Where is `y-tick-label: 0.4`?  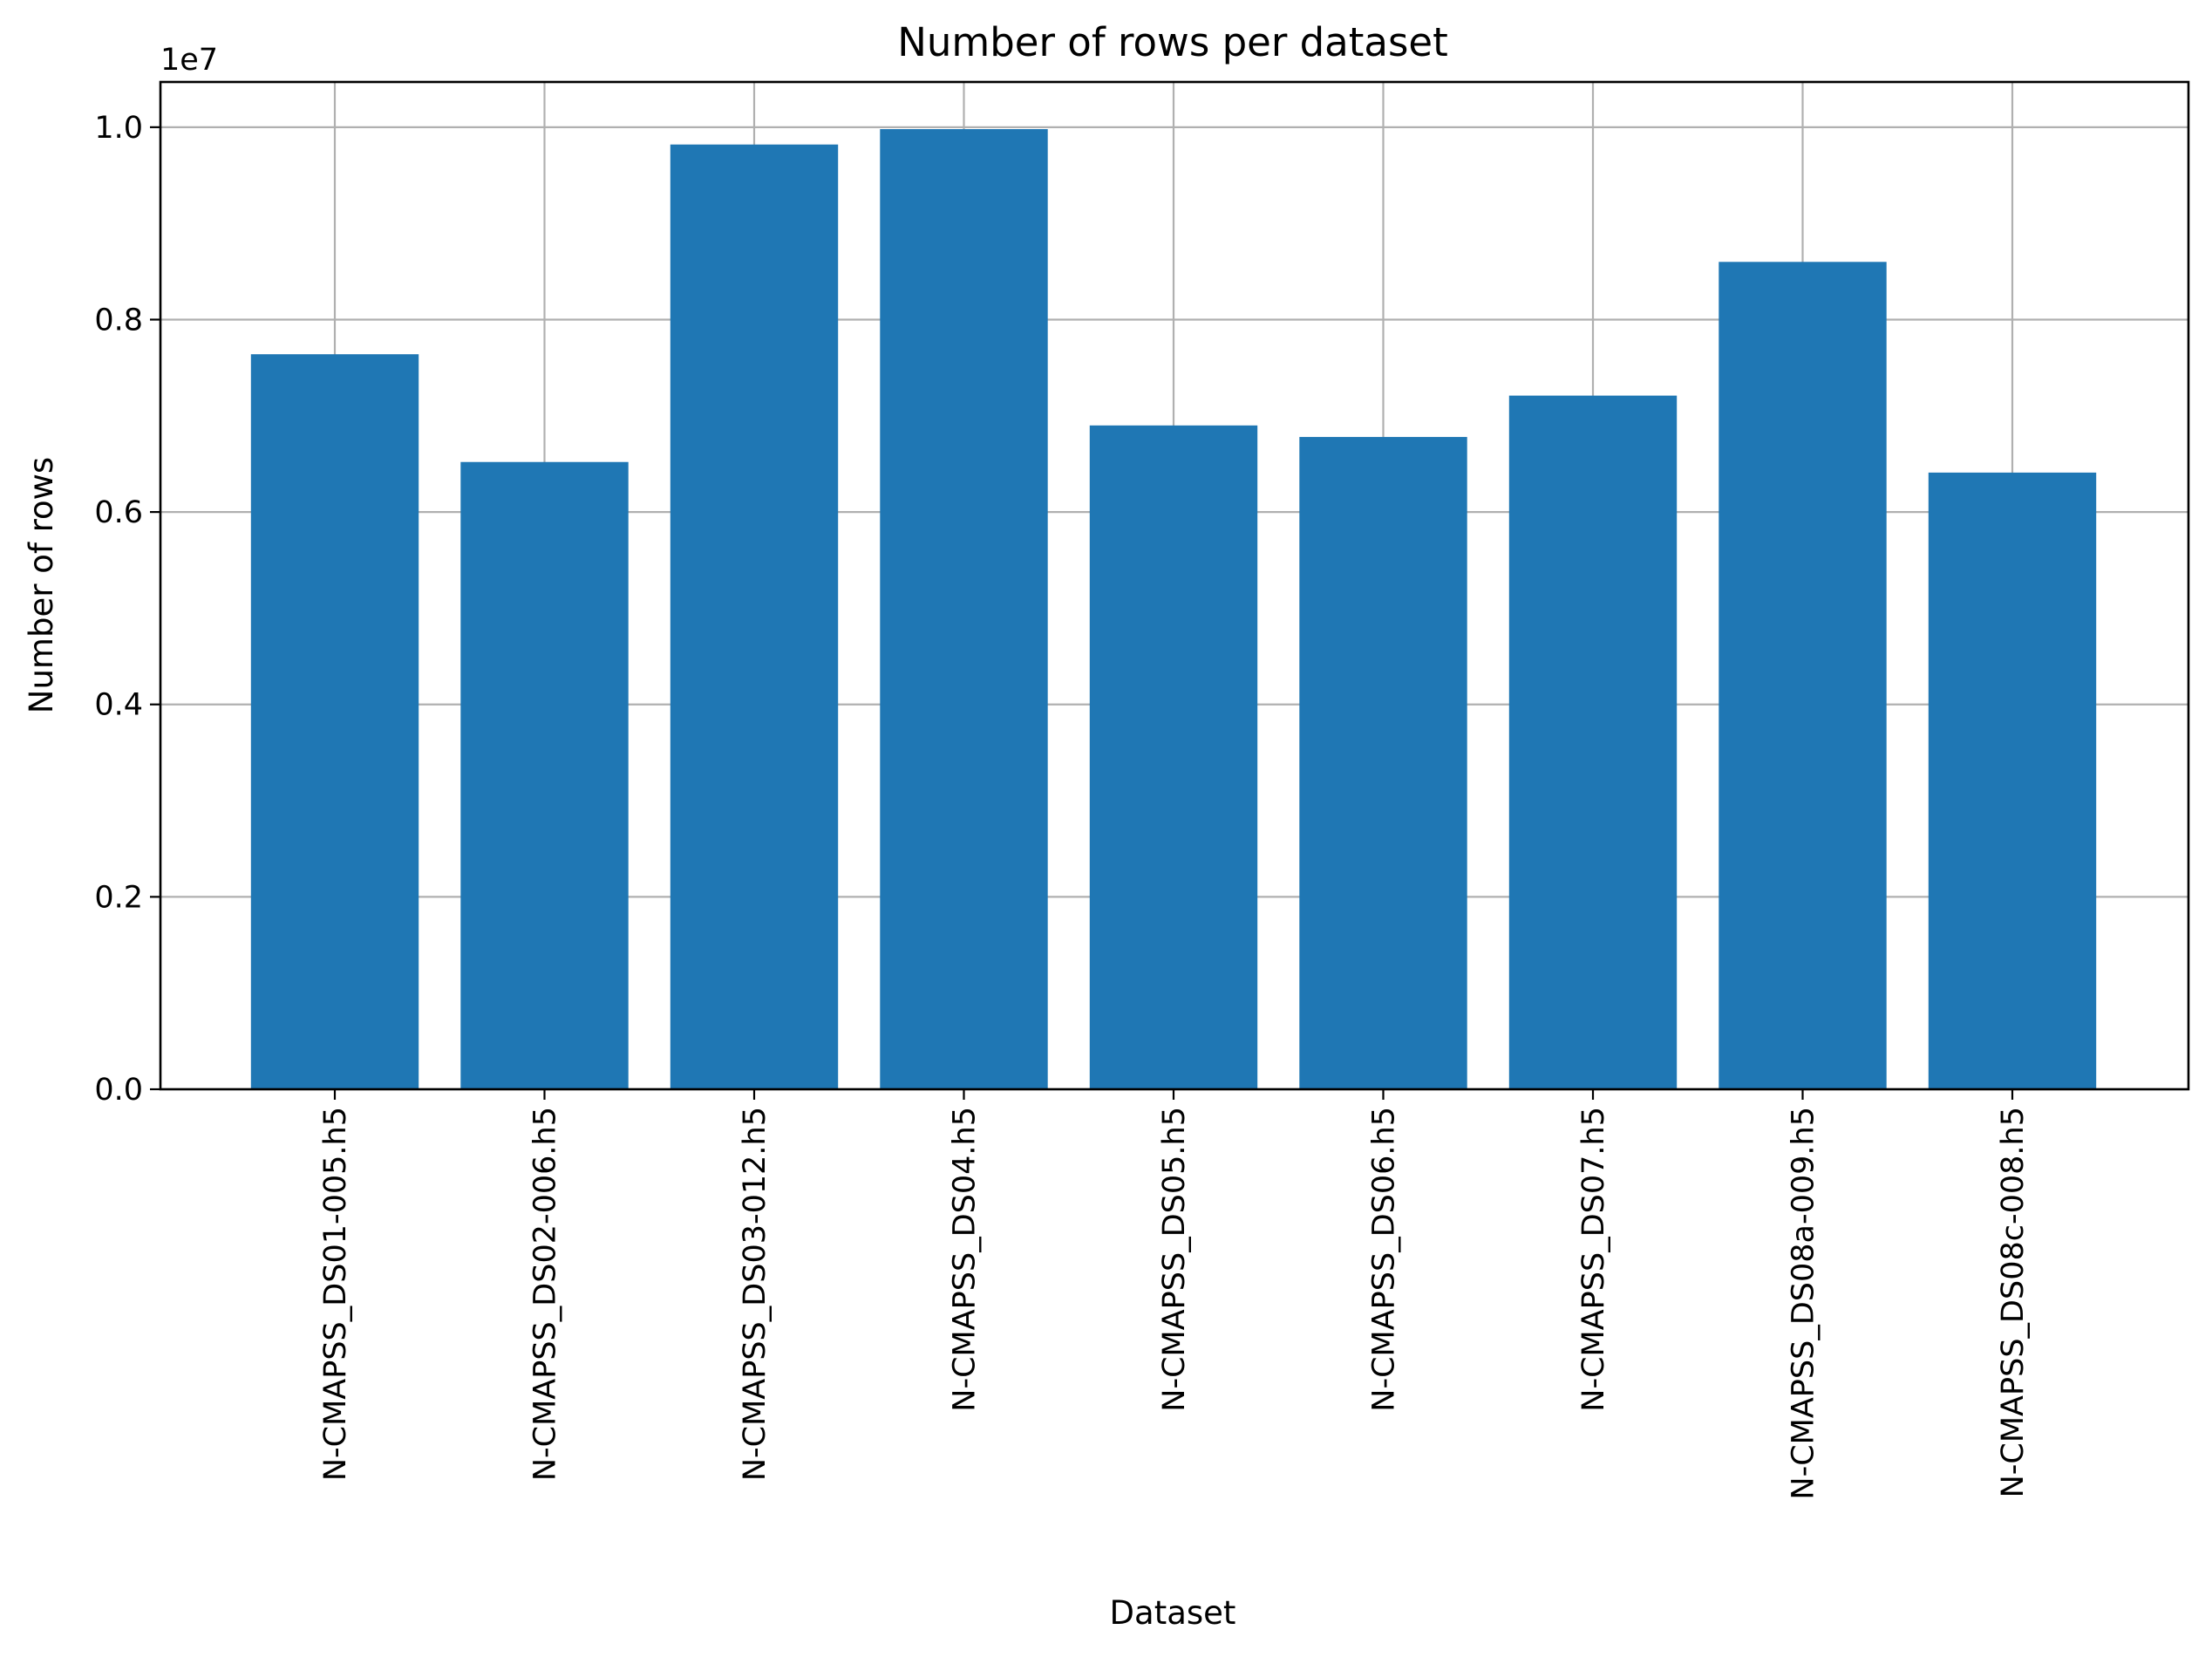 y-tick-label: 0.4 is located at coordinates (119, 706).